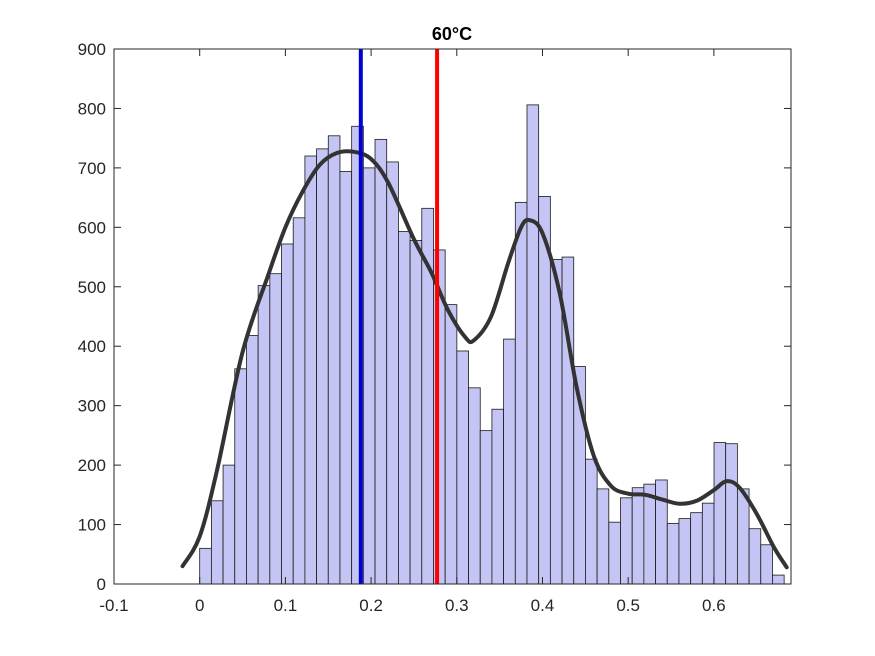 Image resolution: width=875 pixels, height=656 pixels. I want to click on x-tick-label: 0.1, so click(286, 605).